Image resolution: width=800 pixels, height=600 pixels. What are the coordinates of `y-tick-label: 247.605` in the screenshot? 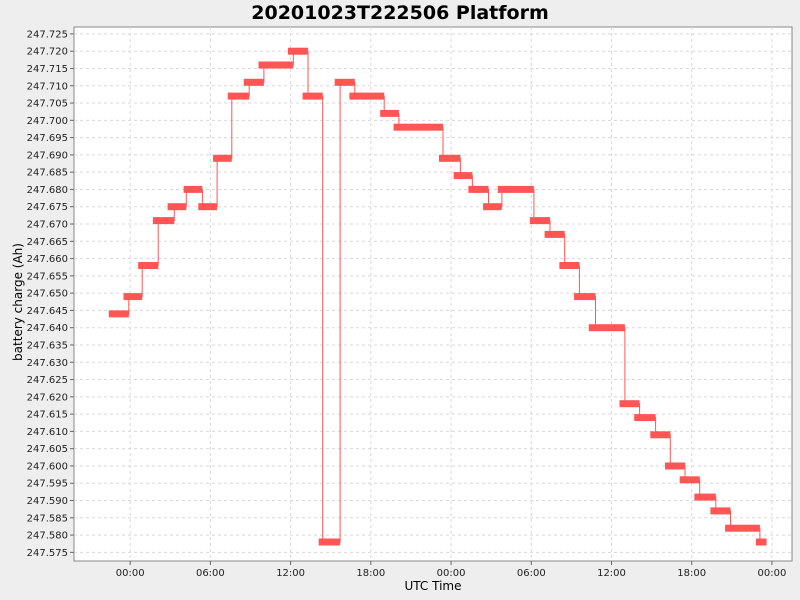 It's located at (47, 449).